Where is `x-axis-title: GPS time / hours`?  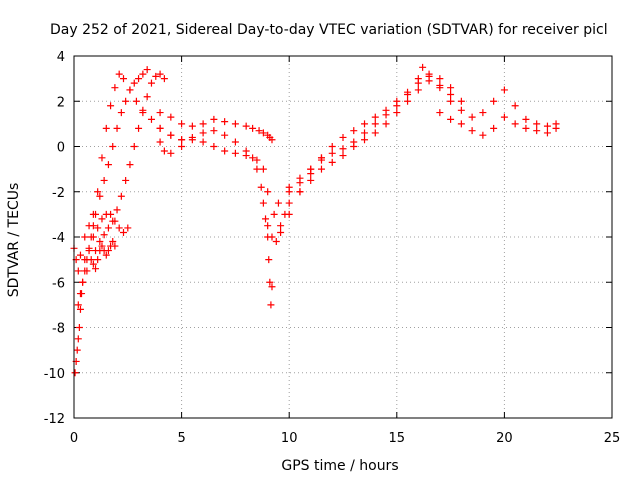 x-axis-title: GPS time / hours is located at coordinates (339, 466).